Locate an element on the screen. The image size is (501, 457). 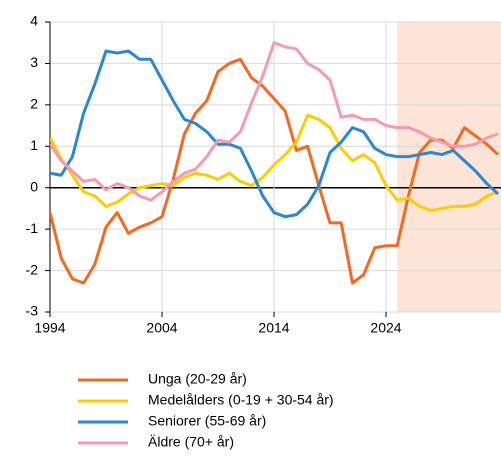
legend-label: Seniorer (55-69 år) is located at coordinates (207, 421).